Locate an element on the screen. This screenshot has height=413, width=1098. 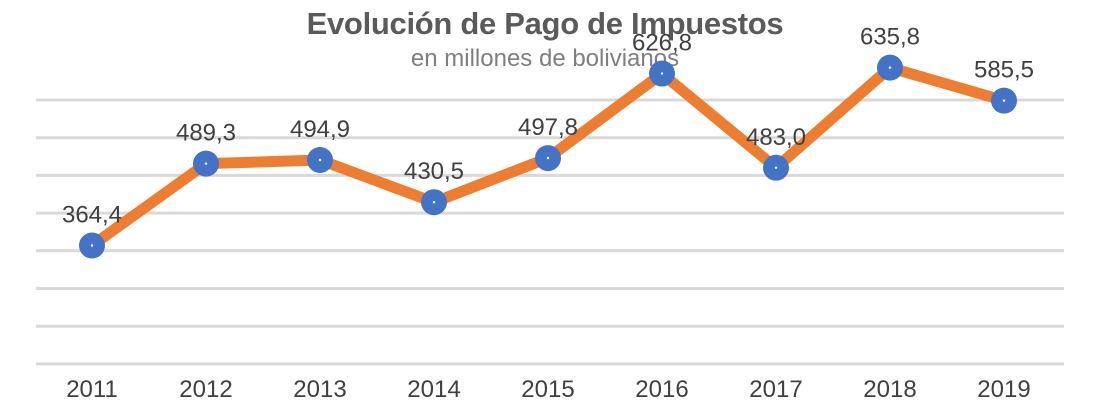
x-tick-label: 2019 is located at coordinates (1003, 389).